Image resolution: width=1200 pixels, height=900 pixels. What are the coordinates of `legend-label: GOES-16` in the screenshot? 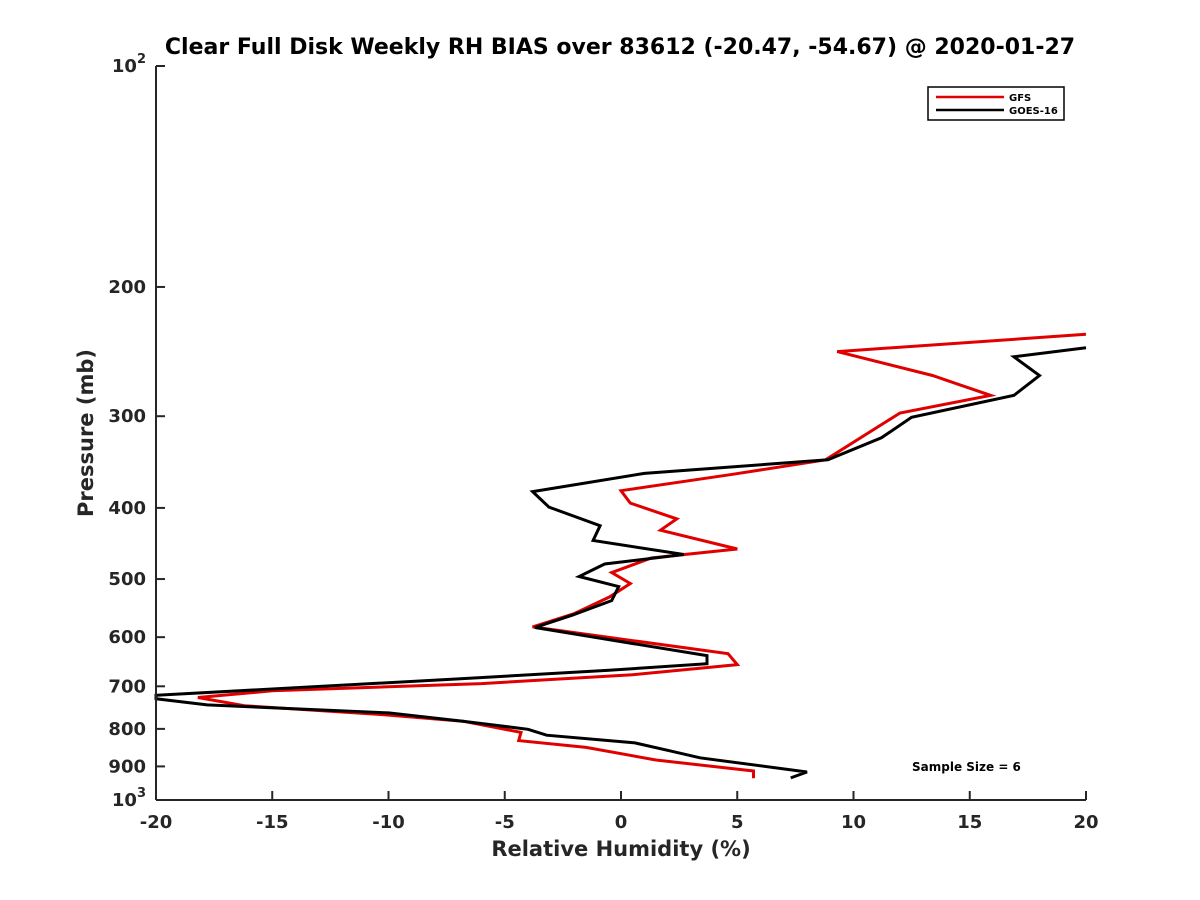 It's located at (1033, 111).